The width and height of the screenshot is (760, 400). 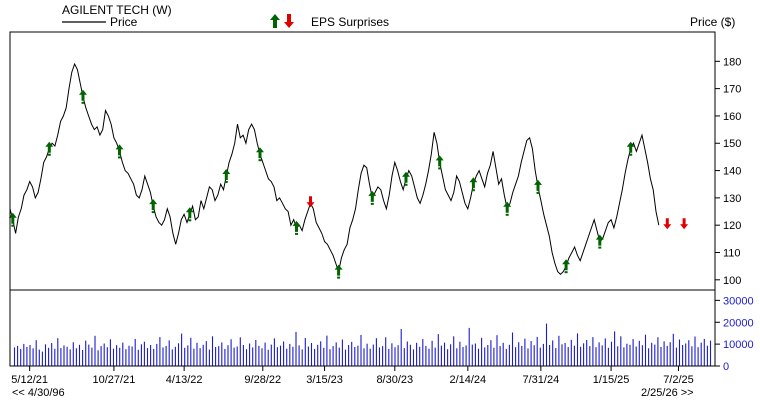 I want to click on price-y-tick-label: 130, so click(x=732, y=199).